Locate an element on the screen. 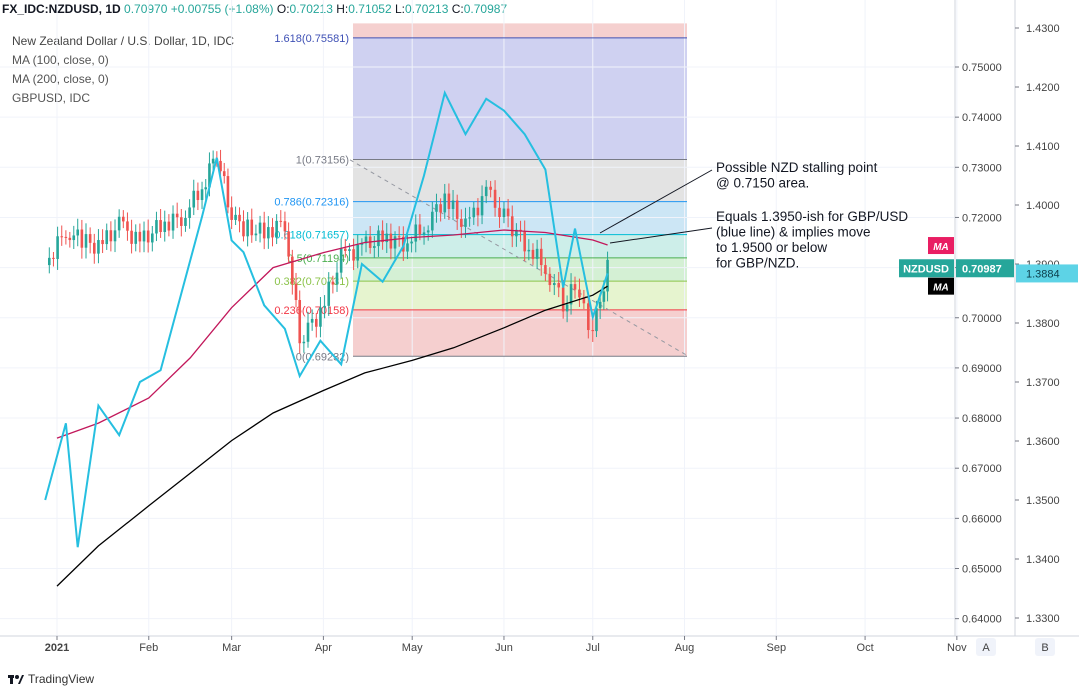 Image resolution: width=1079 pixels, height=692 pixels. y-left-tick-label: 0.65000 is located at coordinates (982, 570).